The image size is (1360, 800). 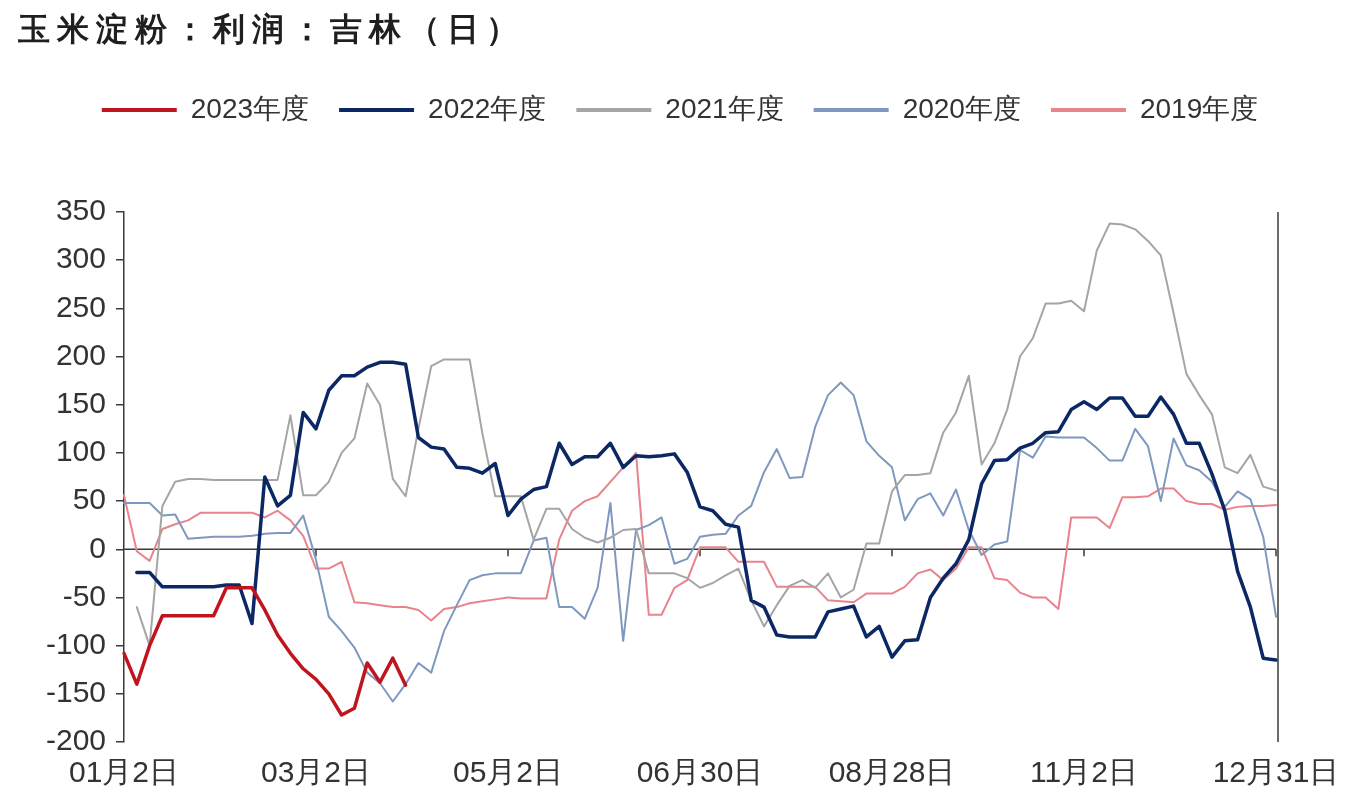 I want to click on x-tick-label: 12月31日, so click(x=1276, y=772).